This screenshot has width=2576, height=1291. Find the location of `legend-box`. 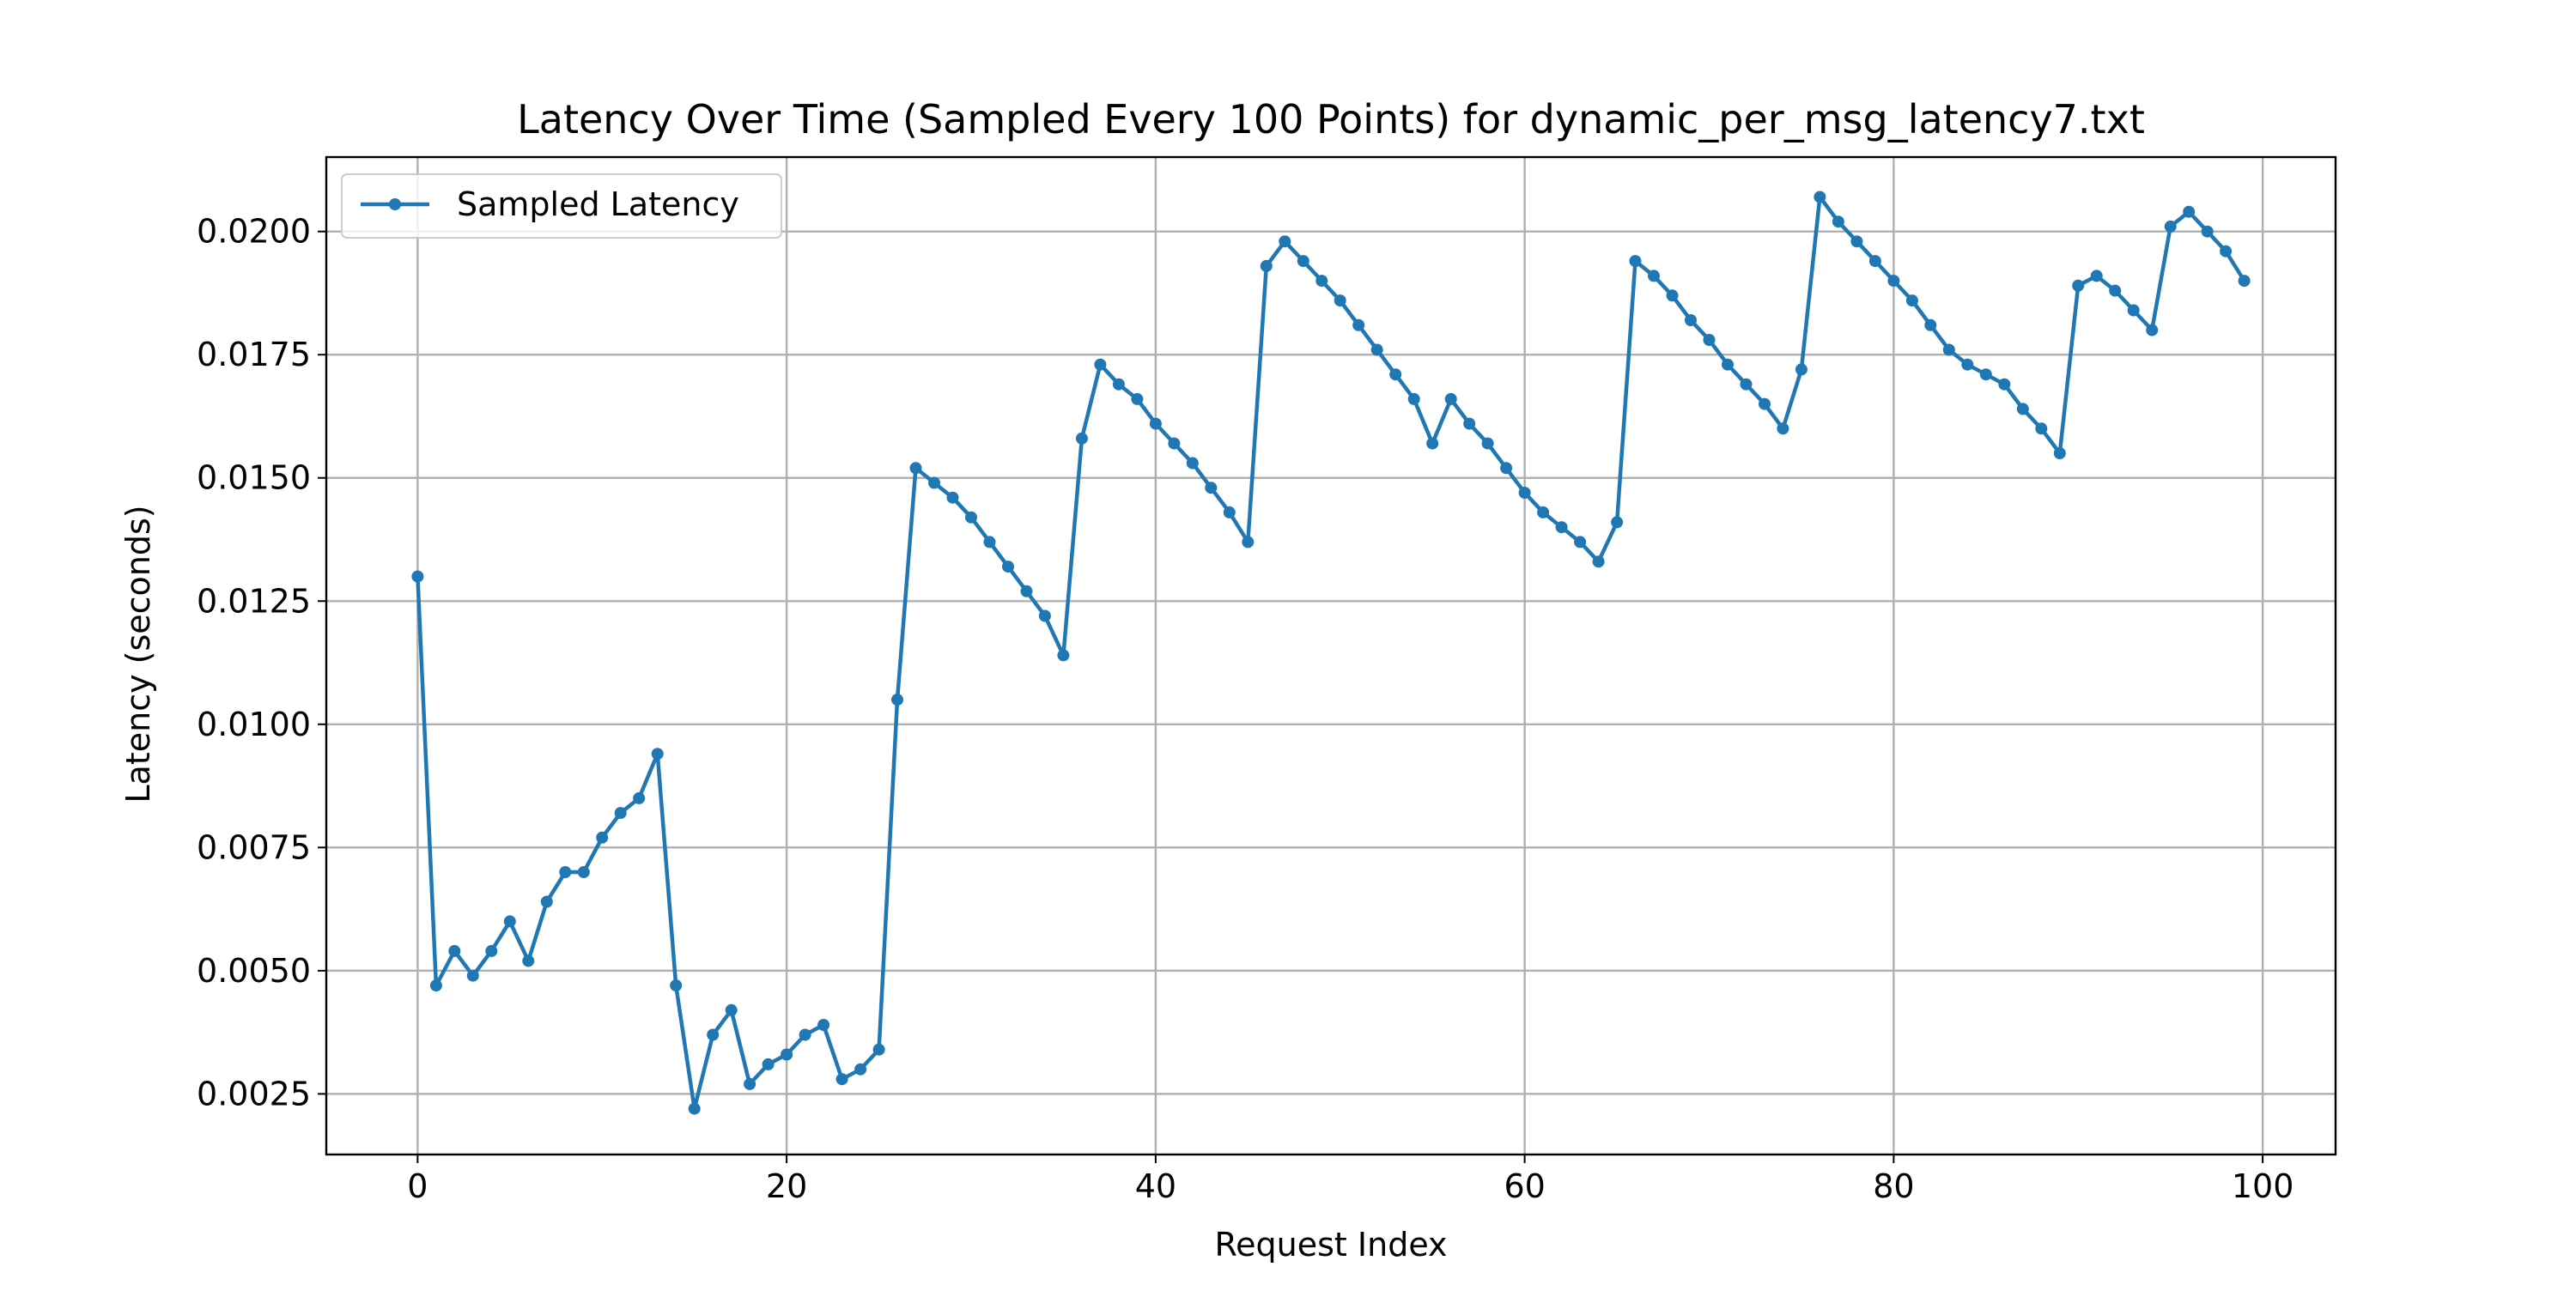

legend-box is located at coordinates (561, 206).